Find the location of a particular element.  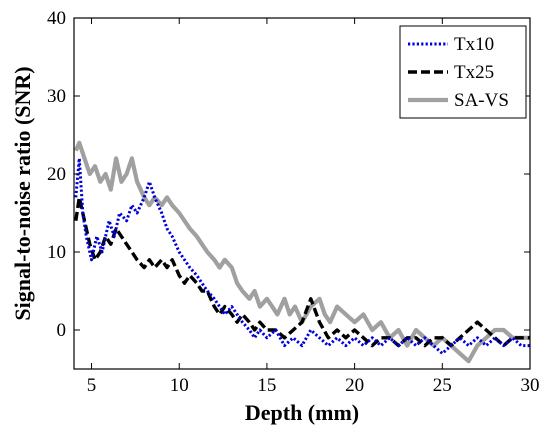

x-tick-label: 5 is located at coordinates (92, 385).